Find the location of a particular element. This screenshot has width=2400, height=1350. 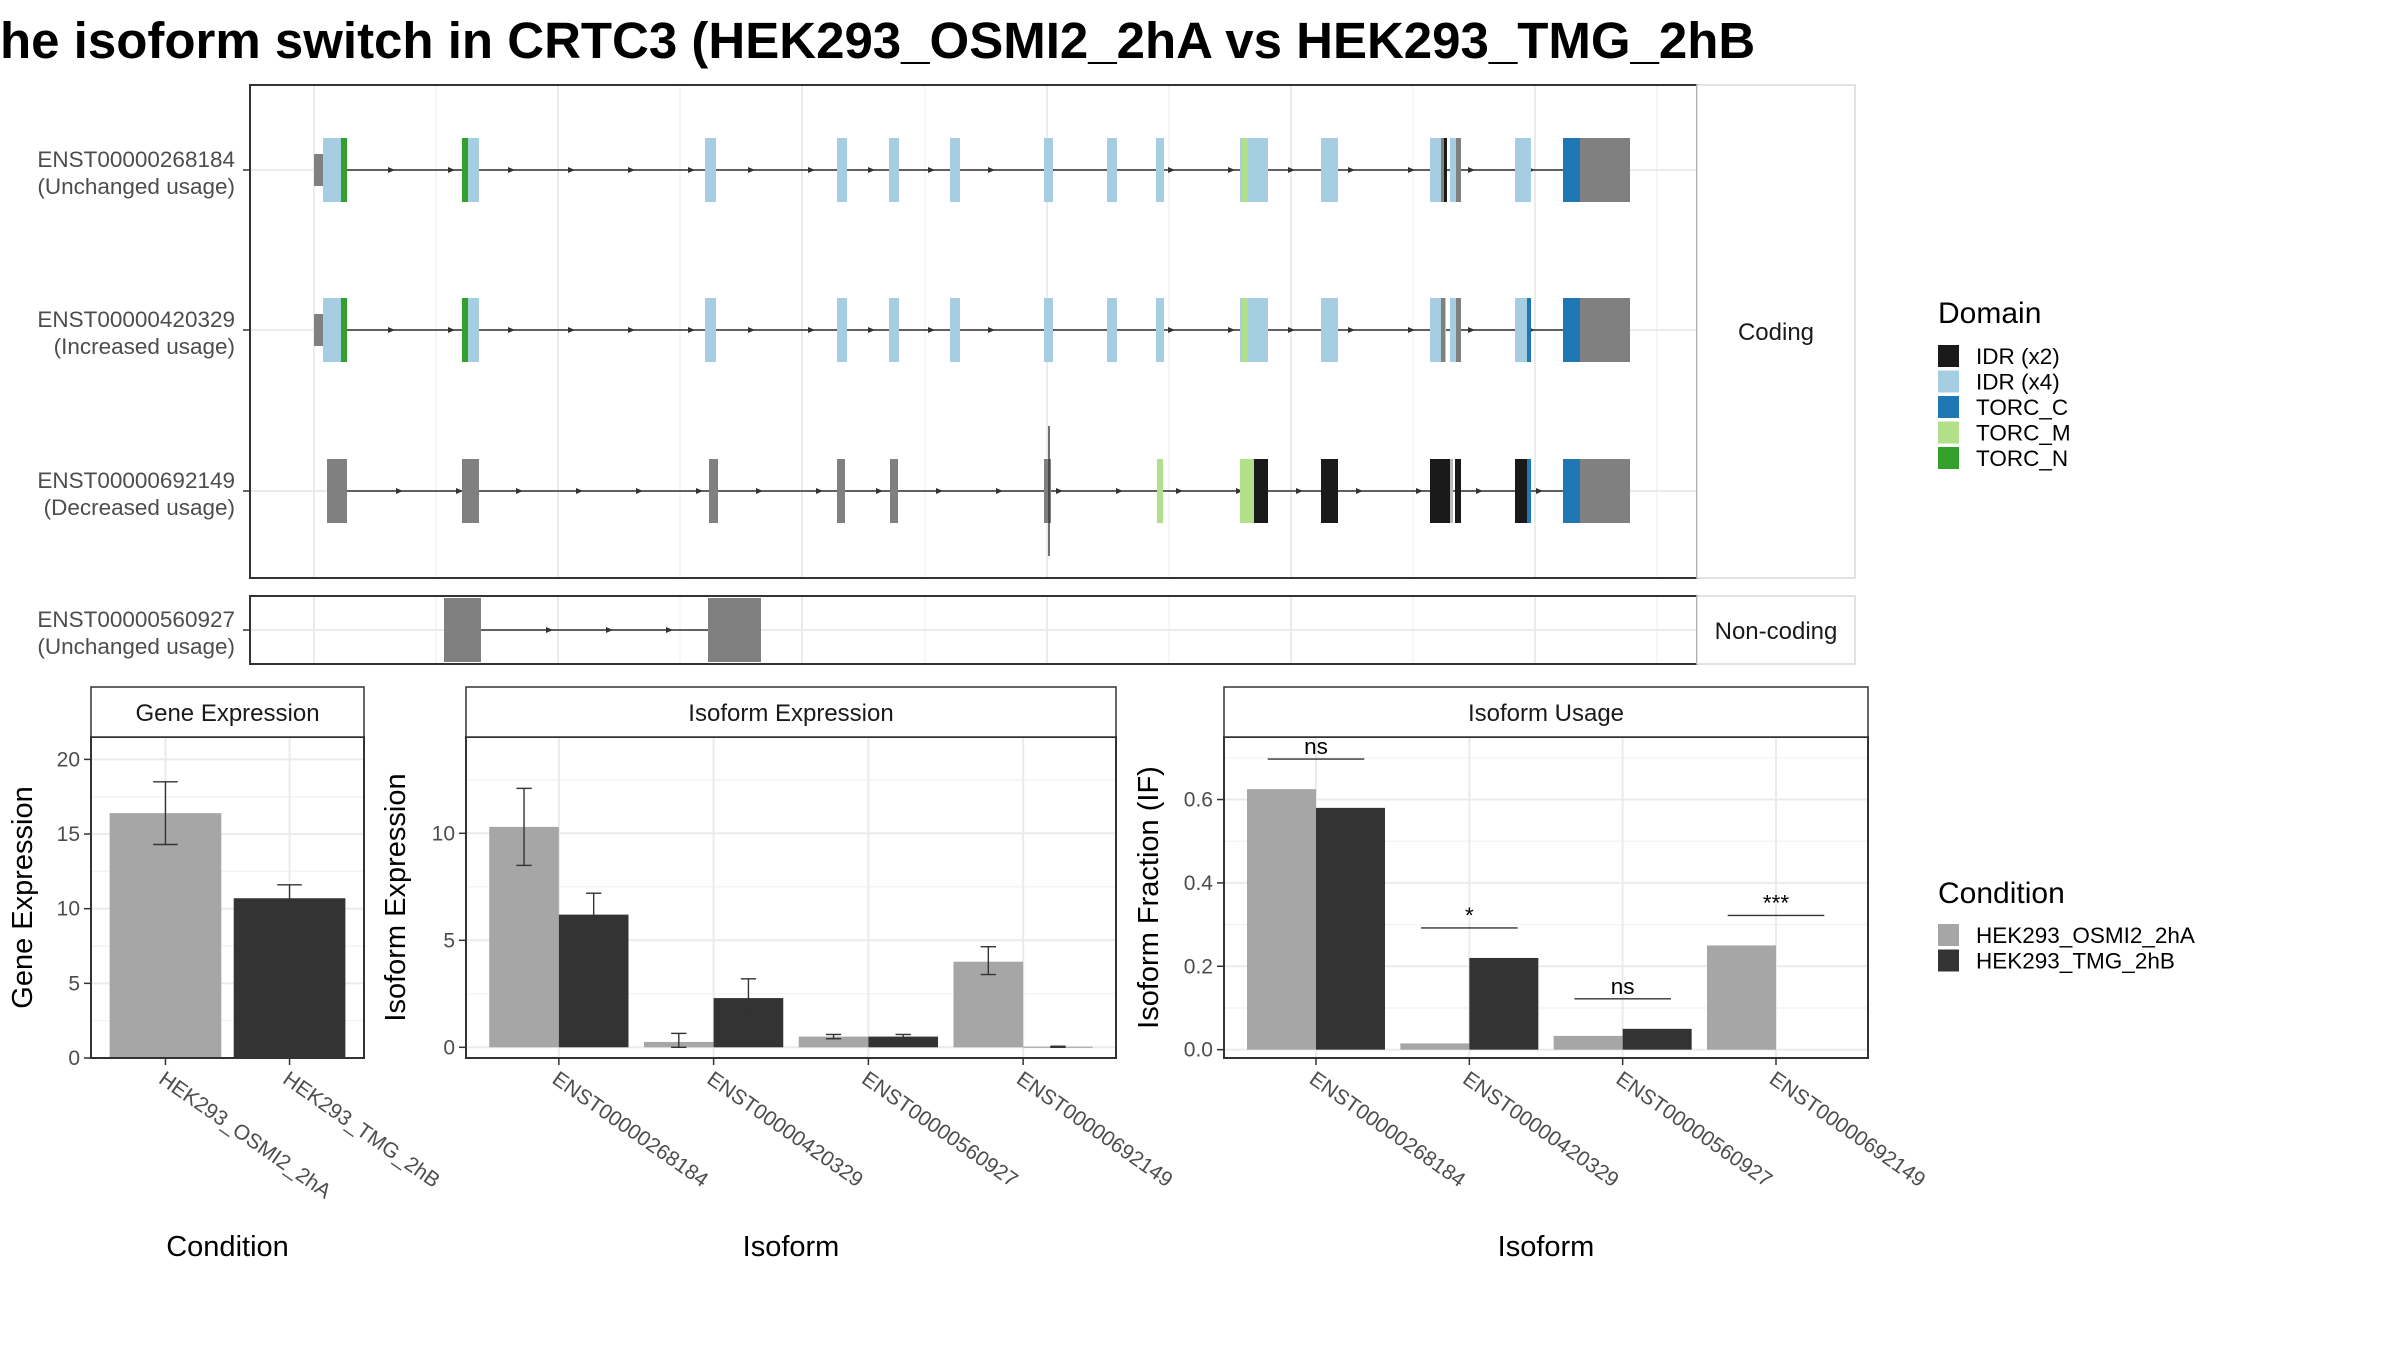

torc-c-segment is located at coordinates (1571, 330).